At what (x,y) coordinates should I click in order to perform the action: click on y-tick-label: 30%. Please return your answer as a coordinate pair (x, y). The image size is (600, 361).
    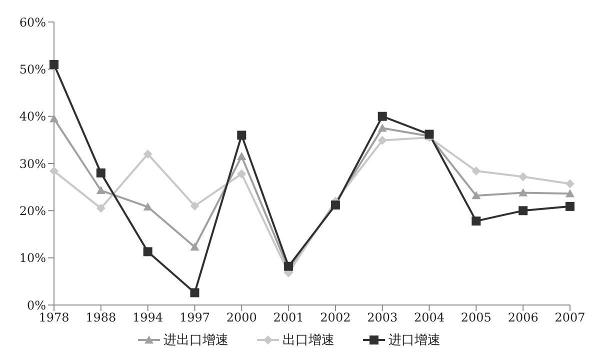
    Looking at the image, I should click on (32, 163).